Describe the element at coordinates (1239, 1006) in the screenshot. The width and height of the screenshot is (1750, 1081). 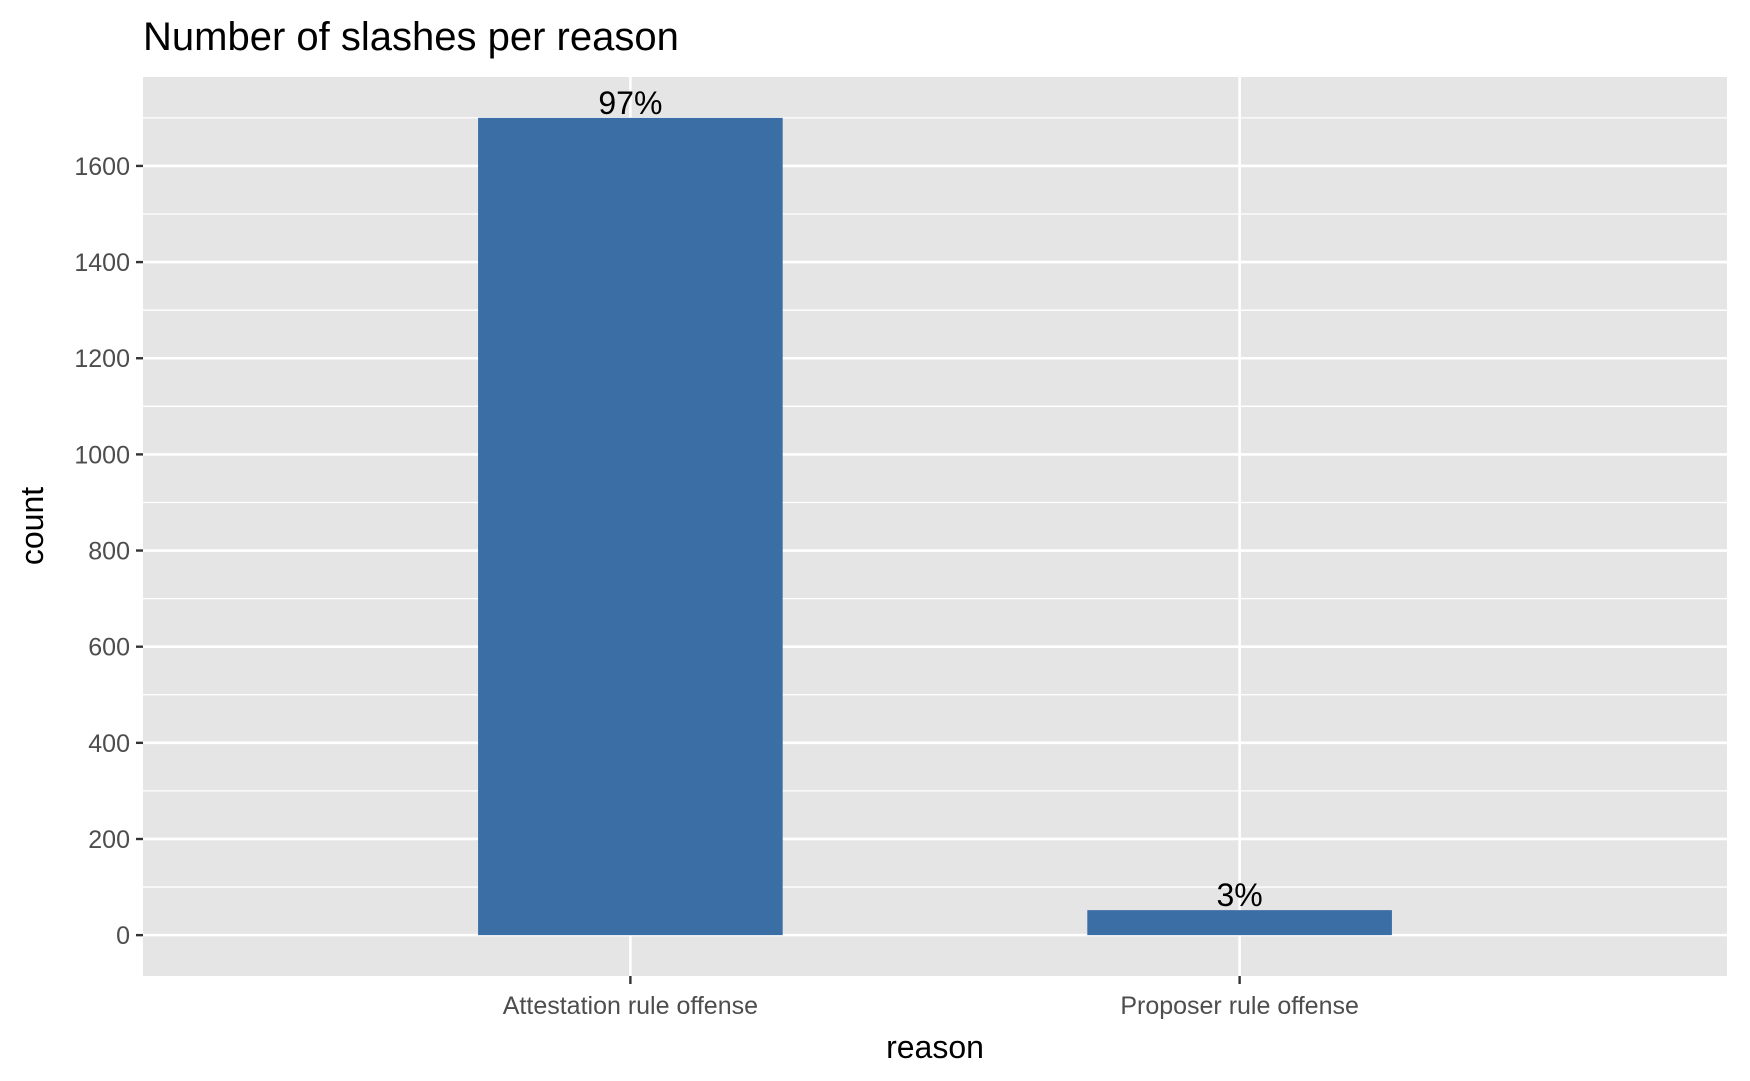
I see `x-tick-label: Proposer rule offense` at that location.